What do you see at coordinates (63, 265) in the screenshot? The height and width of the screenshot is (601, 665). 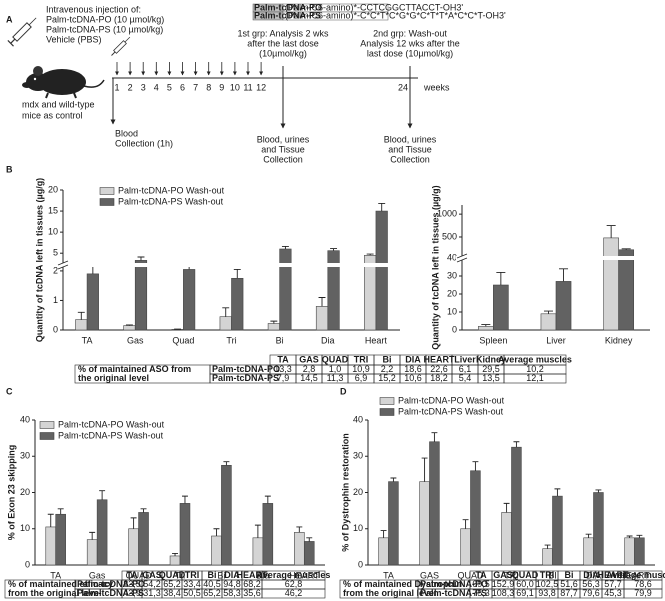 I see `axis-break-mark` at bounding box center [63, 265].